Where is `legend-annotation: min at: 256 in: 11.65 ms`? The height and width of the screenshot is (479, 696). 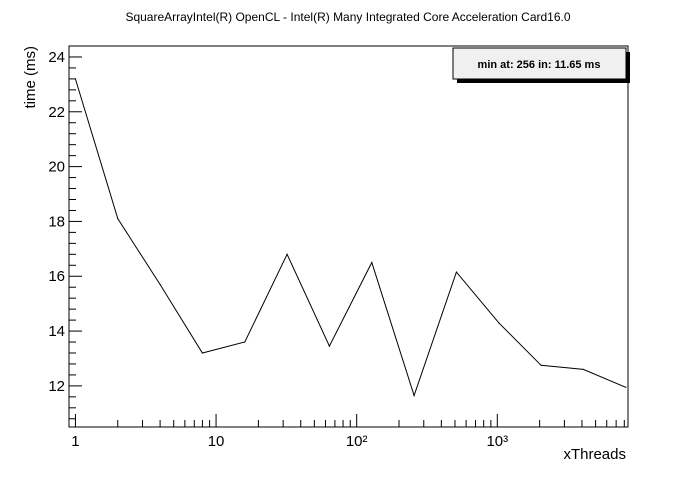
legend-annotation: min at: 256 in: 11.65 ms is located at coordinates (539, 65).